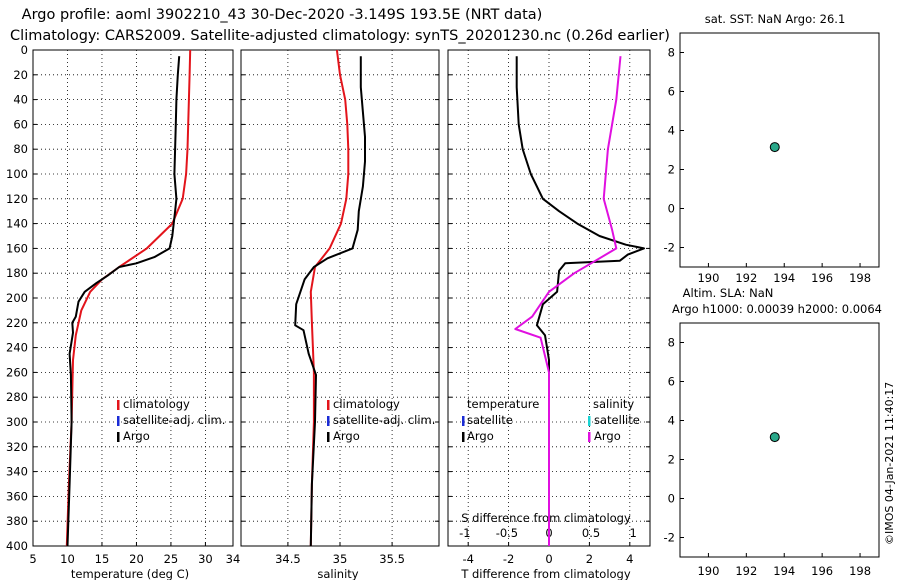 The height and width of the screenshot is (580, 900). I want to click on s-difference-tick-label: 1, so click(633, 533).